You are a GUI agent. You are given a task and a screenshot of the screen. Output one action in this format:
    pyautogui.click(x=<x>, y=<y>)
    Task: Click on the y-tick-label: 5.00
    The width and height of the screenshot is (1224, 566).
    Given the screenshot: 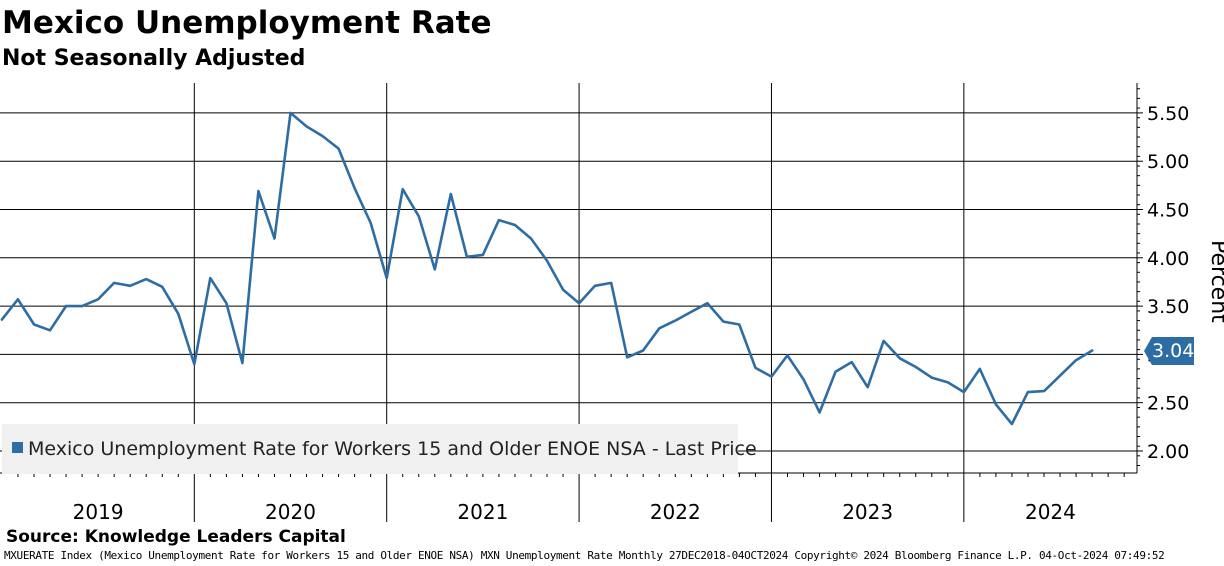 What is the action you would take?
    pyautogui.click(x=1168, y=162)
    